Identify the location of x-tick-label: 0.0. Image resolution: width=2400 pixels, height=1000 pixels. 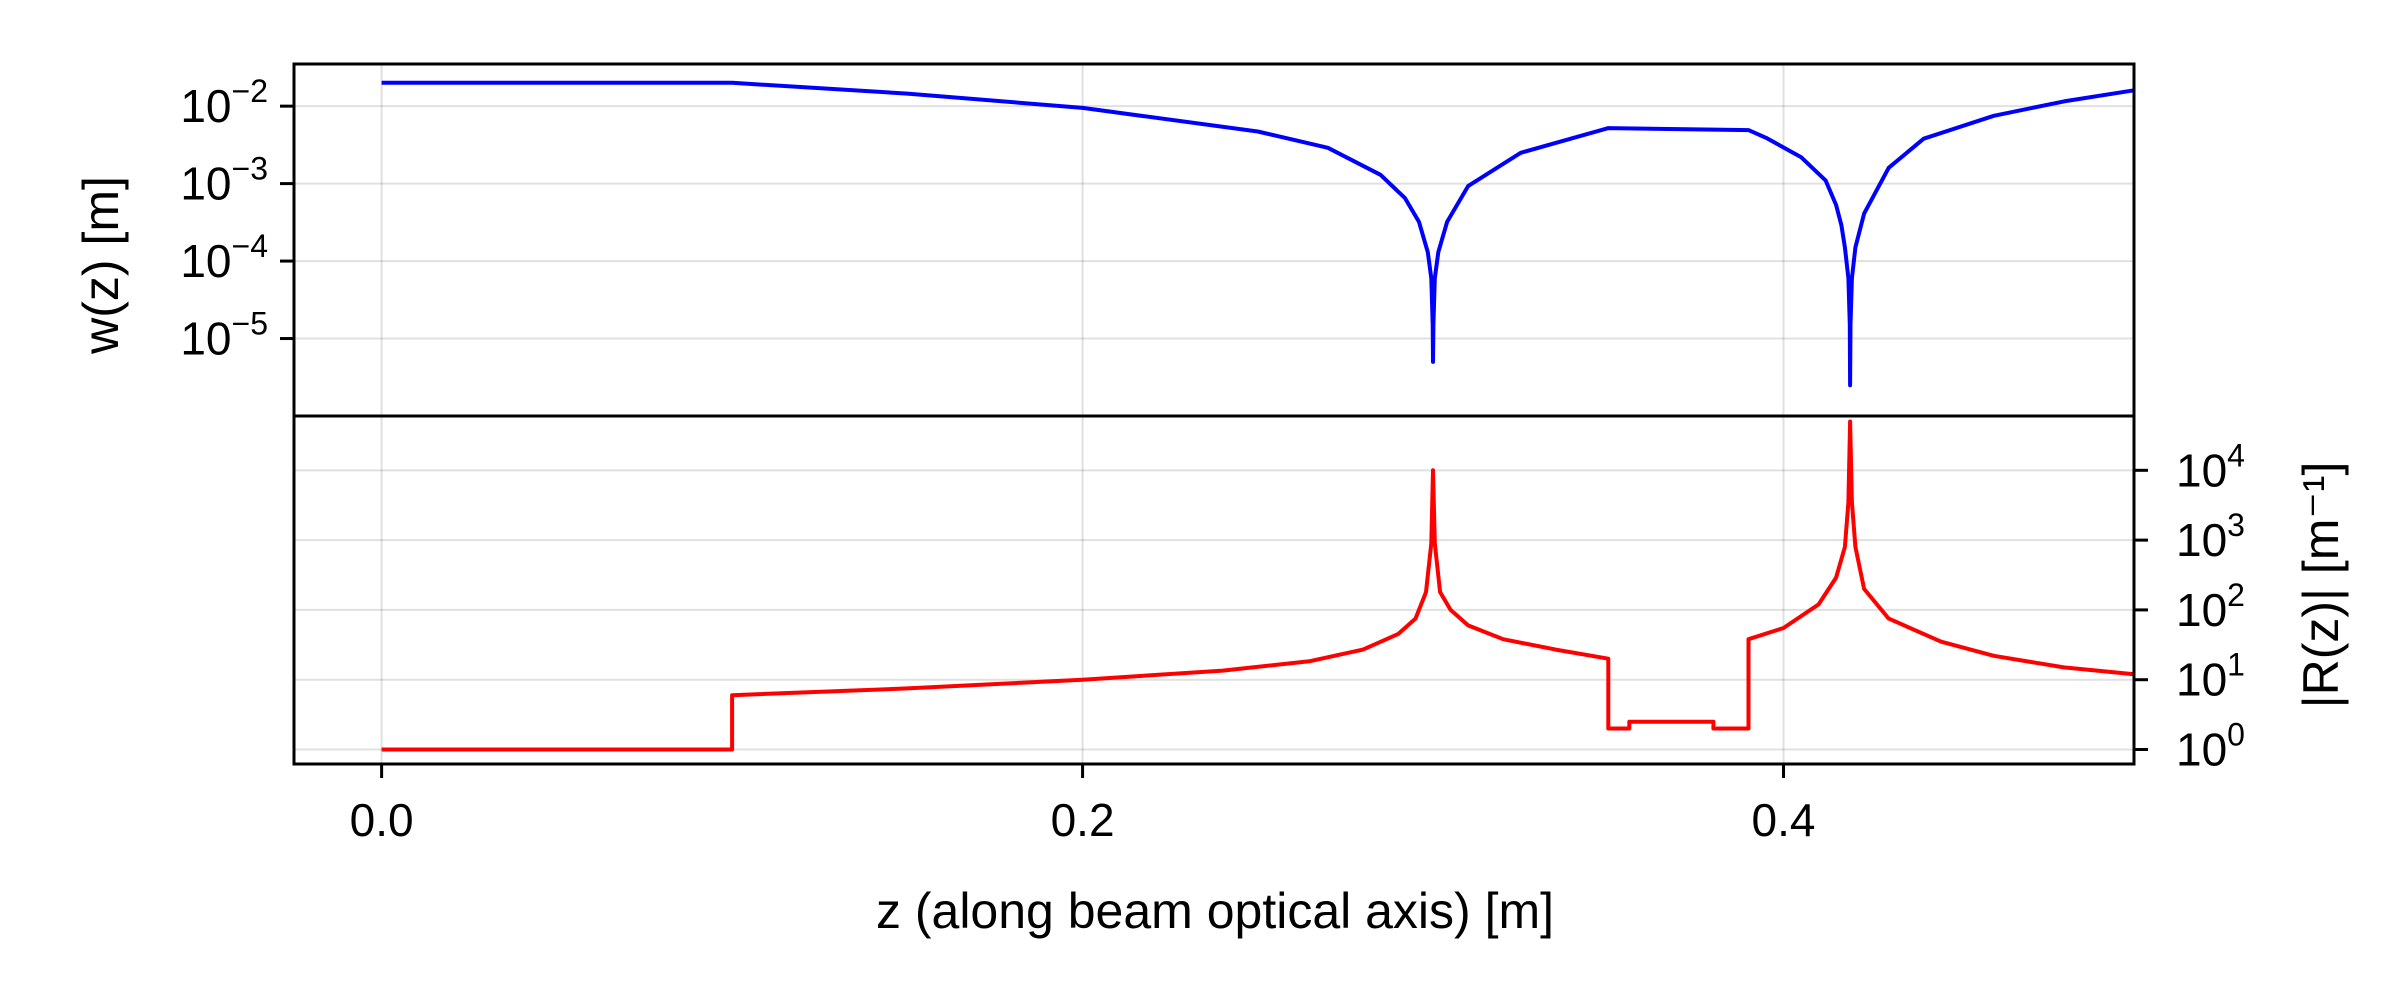
(382, 820).